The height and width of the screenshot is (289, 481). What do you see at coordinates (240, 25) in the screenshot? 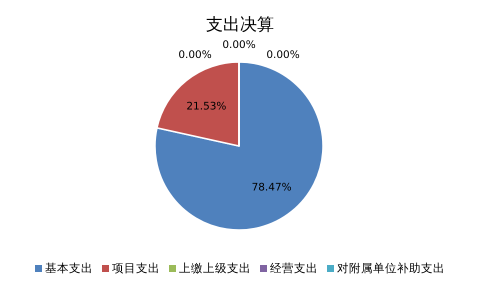
I see `chart-title: 支出决算` at bounding box center [240, 25].